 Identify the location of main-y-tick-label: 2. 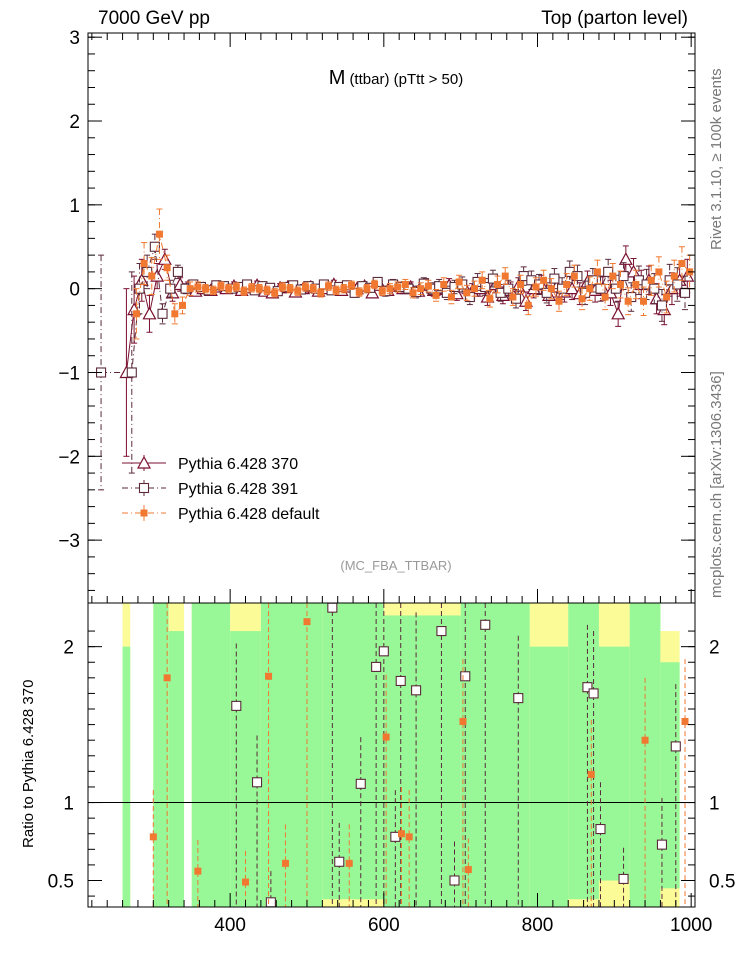
(74, 122).